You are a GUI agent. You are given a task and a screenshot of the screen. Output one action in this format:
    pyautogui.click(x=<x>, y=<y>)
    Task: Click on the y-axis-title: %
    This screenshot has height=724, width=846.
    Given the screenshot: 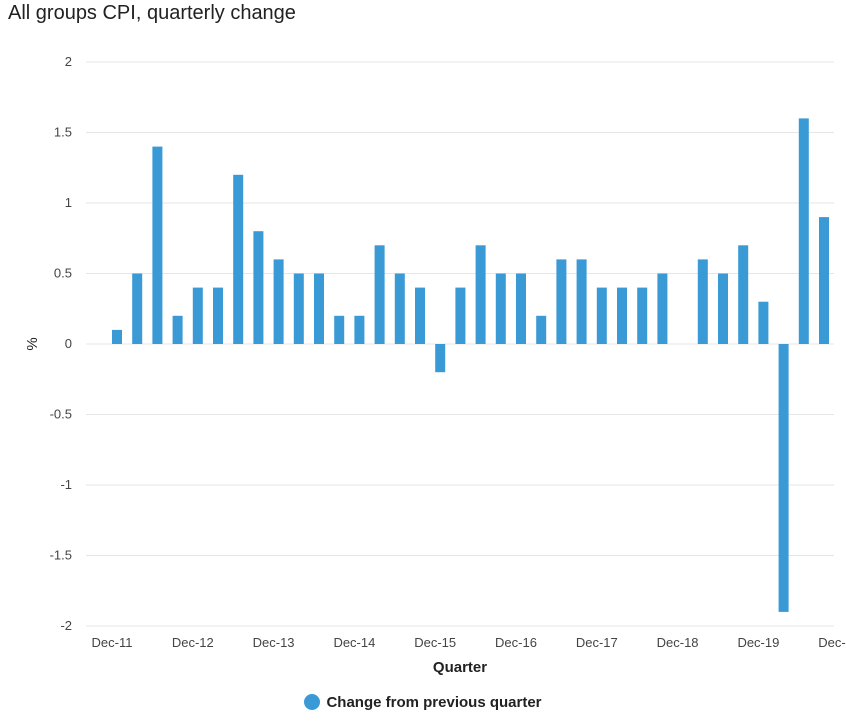 What is the action you would take?
    pyautogui.click(x=32, y=343)
    